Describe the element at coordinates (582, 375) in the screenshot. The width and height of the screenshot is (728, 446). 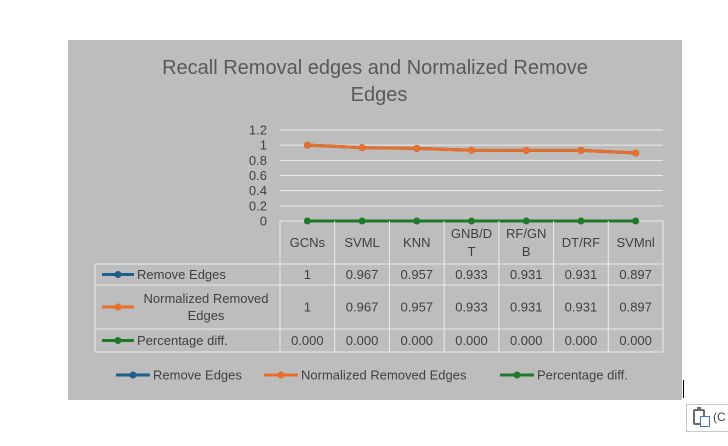
I see `legend-label: Percentage diff.` at that location.